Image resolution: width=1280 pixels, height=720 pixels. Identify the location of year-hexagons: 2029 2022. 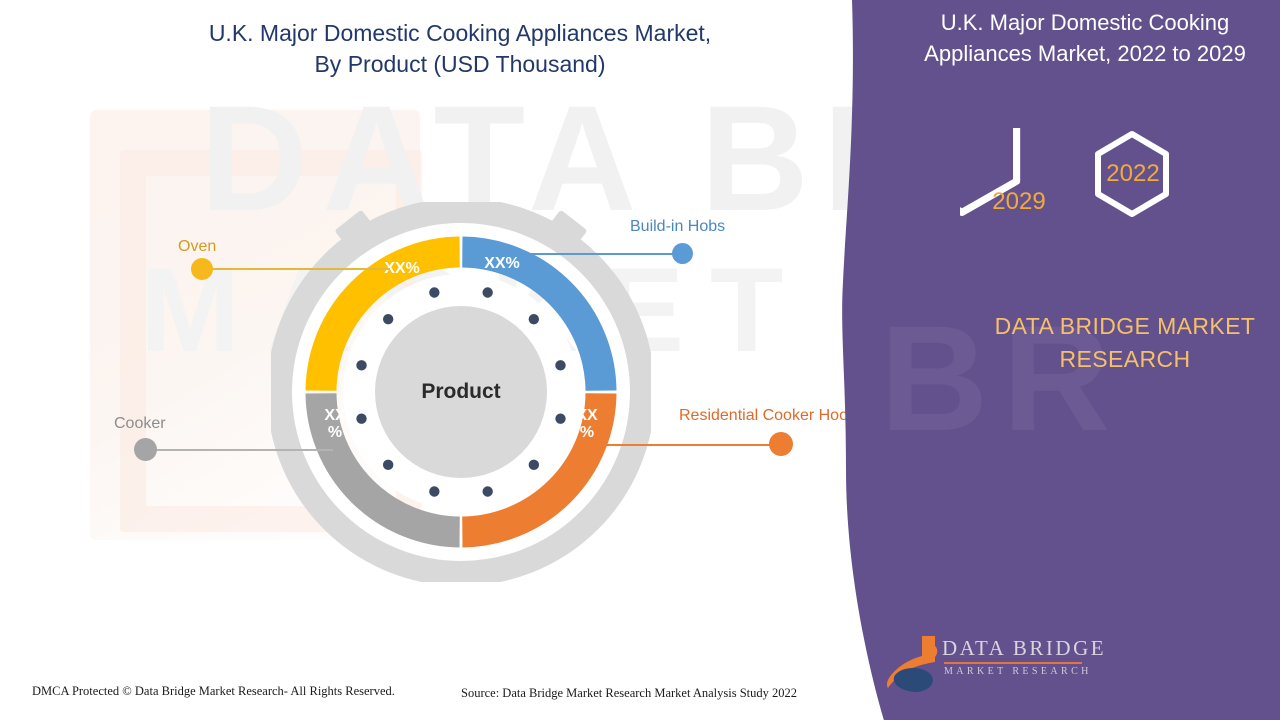
(1051, 191).